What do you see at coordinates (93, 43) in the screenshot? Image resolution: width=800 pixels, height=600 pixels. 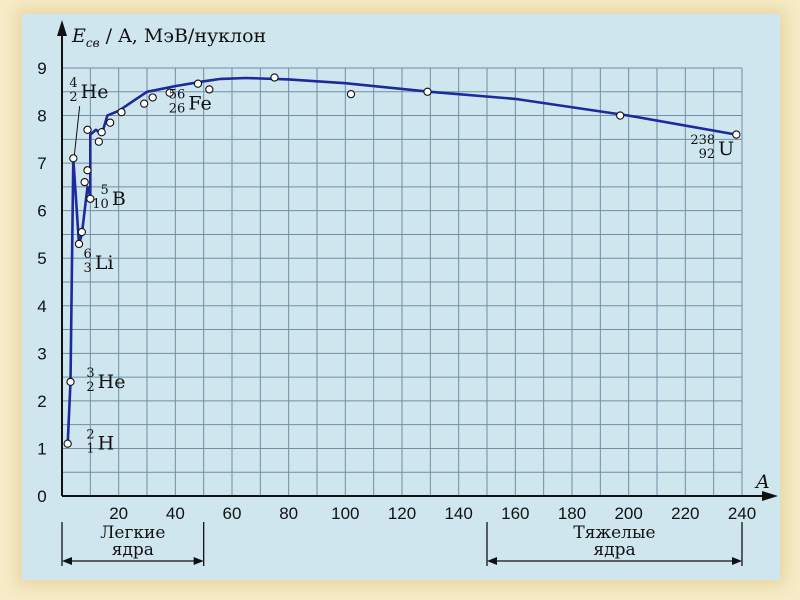 I see `y-label-subscript: св` at bounding box center [93, 43].